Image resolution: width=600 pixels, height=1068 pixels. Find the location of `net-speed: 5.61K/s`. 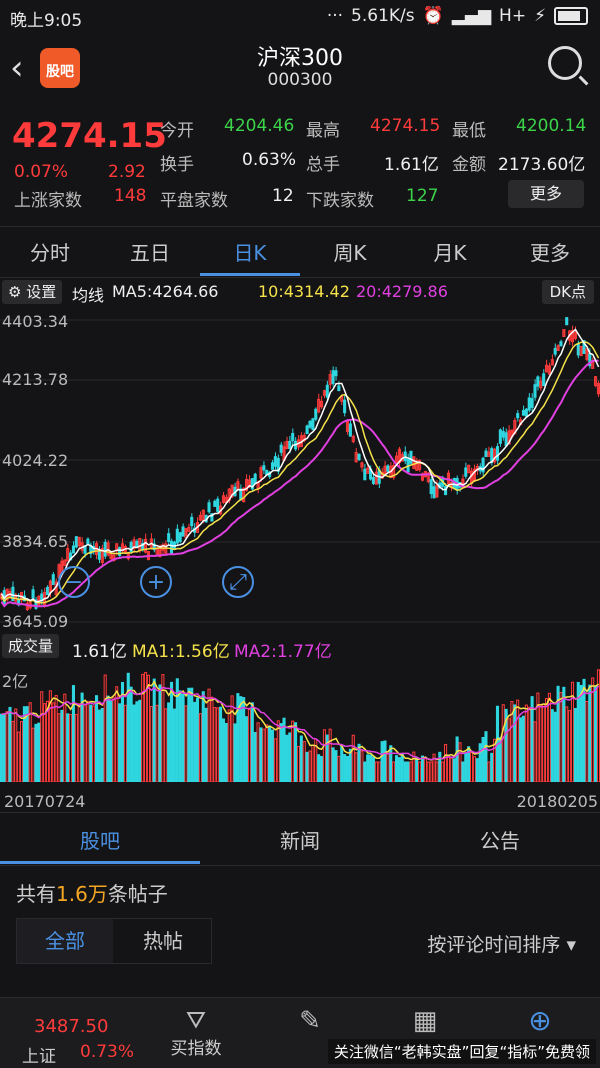

net-speed: 5.61K/s is located at coordinates (383, 16).